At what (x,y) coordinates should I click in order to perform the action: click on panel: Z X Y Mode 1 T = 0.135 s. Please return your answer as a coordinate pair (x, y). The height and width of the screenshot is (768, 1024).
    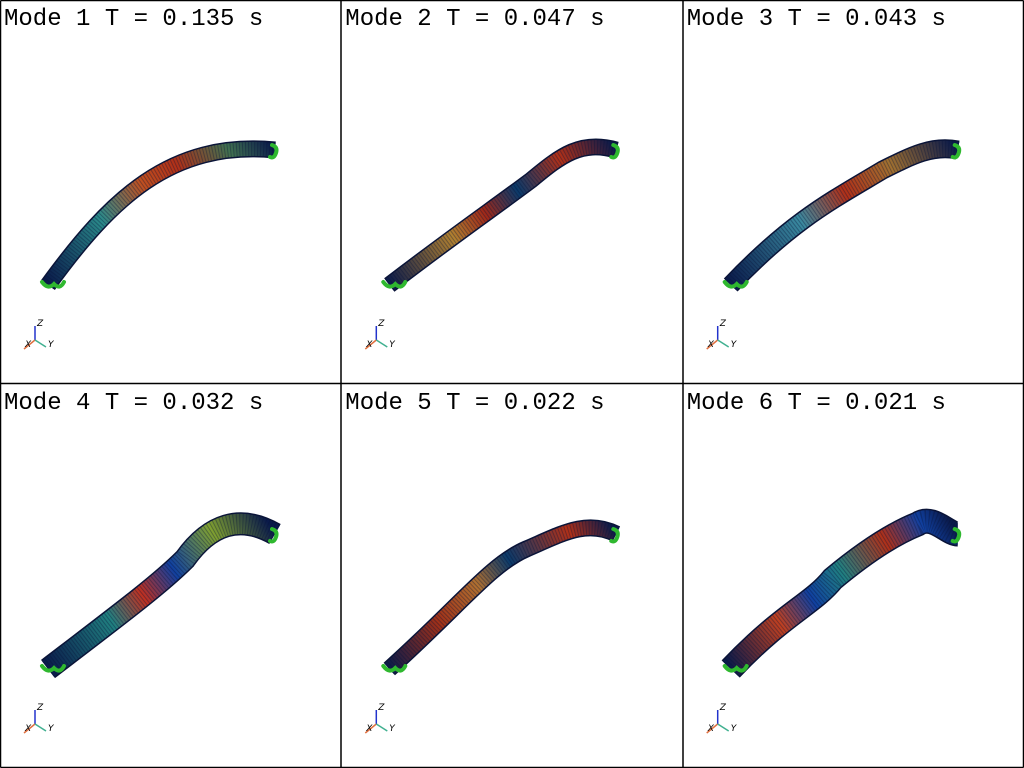
    Looking at the image, I should click on (141, 178).